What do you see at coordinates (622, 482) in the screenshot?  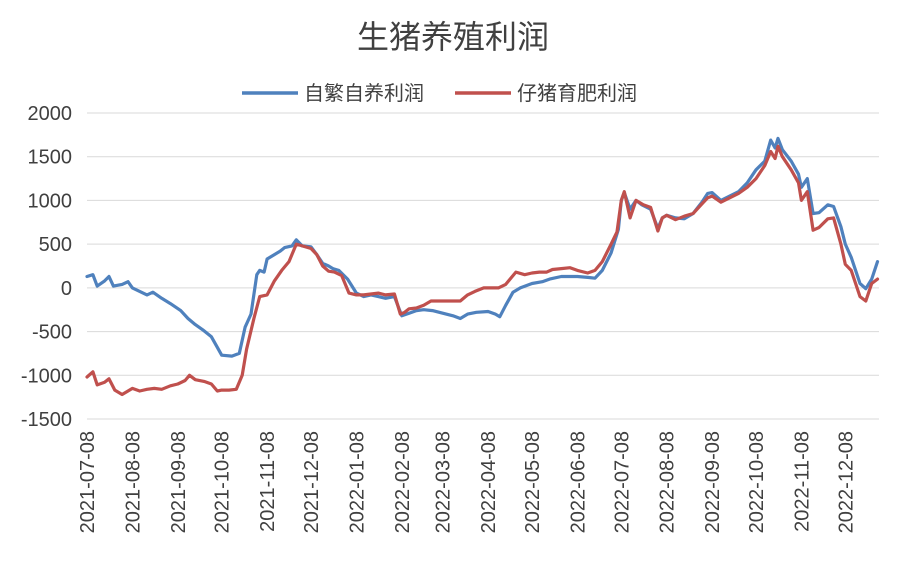 I see `x-tick-label: 2022-07-08` at bounding box center [622, 482].